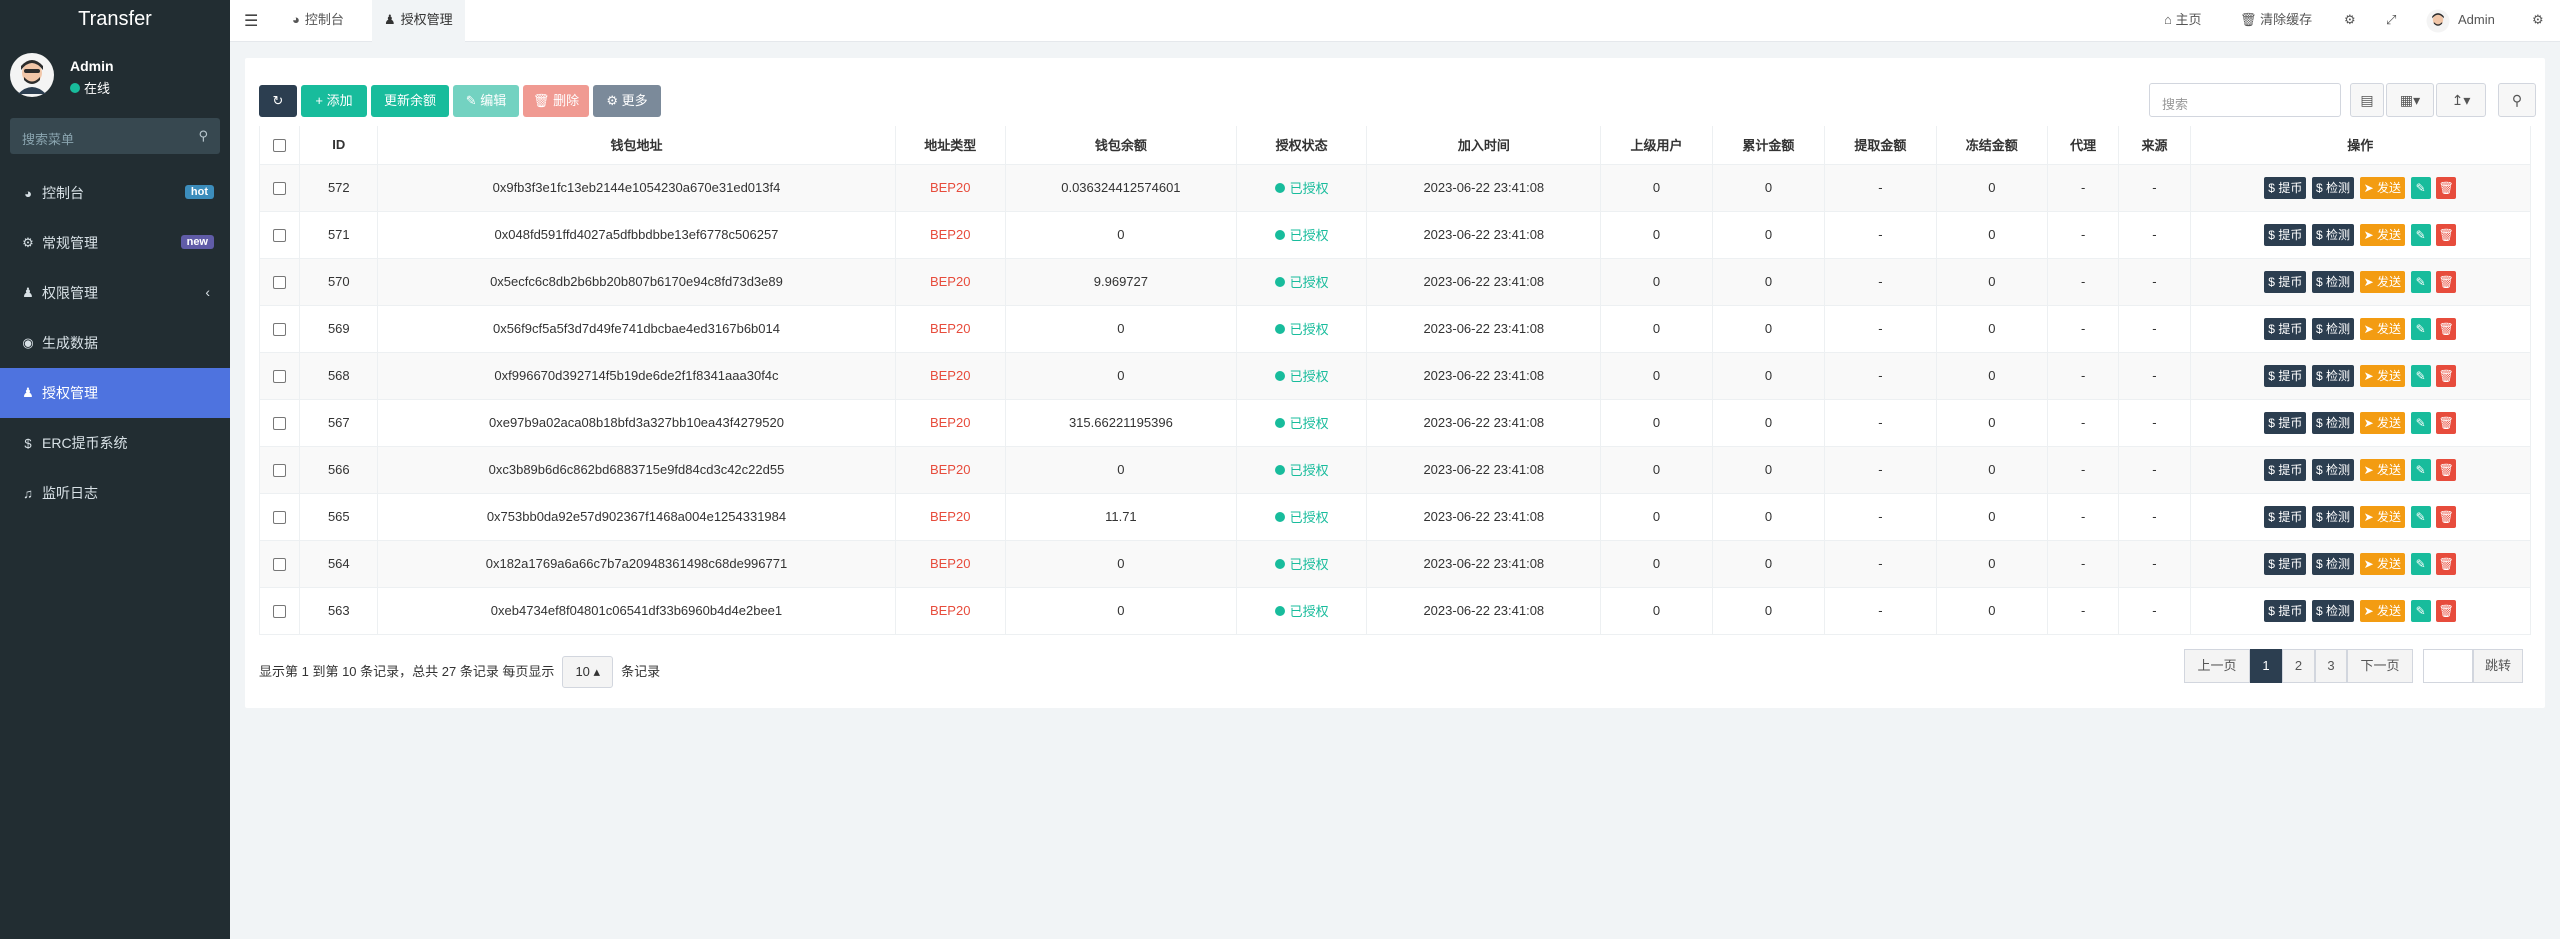  I want to click on sidebar-item-auth: ♟ 权限管理 ‹, so click(115, 293).